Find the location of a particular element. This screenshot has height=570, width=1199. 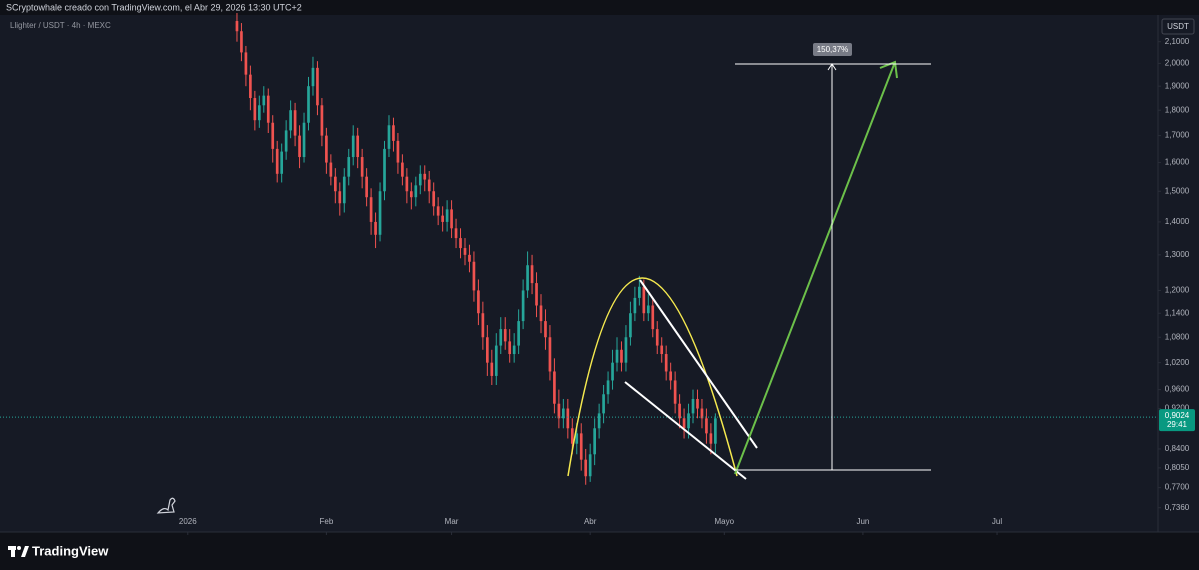

x-tick-label: Mayo is located at coordinates (725, 521).